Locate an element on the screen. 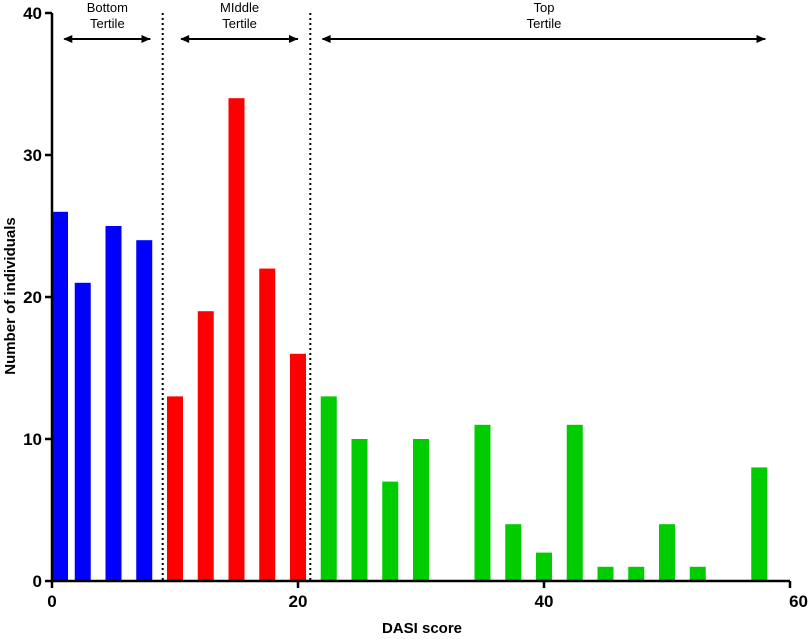 Image resolution: width=810 pixels, height=639 pixels. y-tick-label-2: 20 is located at coordinates (32, 297).